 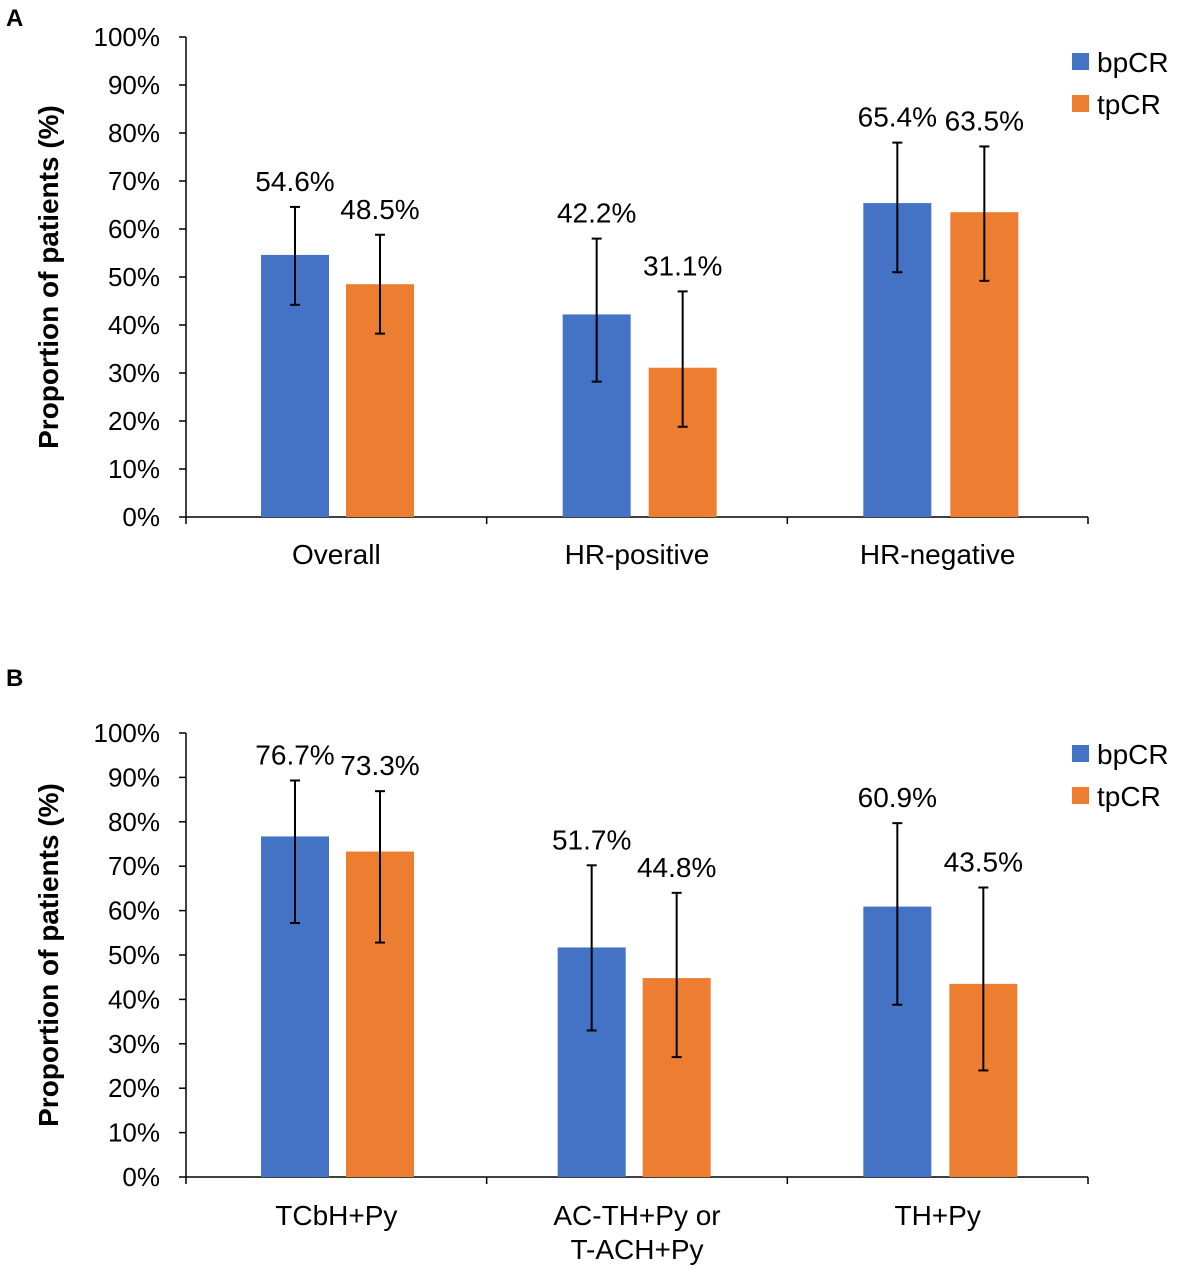 I want to click on data-label-bpcr: 76.7%, so click(x=294, y=755).